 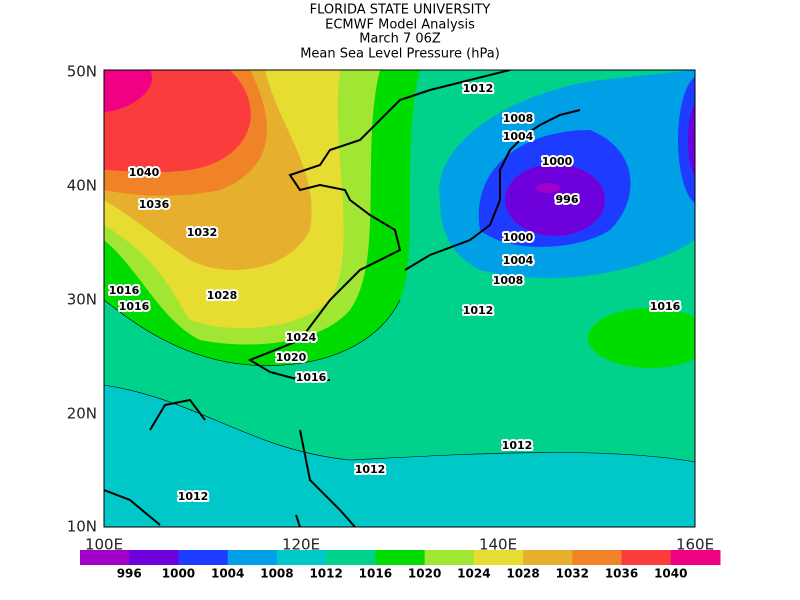 What do you see at coordinates (82, 414) in the screenshot?
I see `lat-label: 20N` at bounding box center [82, 414].